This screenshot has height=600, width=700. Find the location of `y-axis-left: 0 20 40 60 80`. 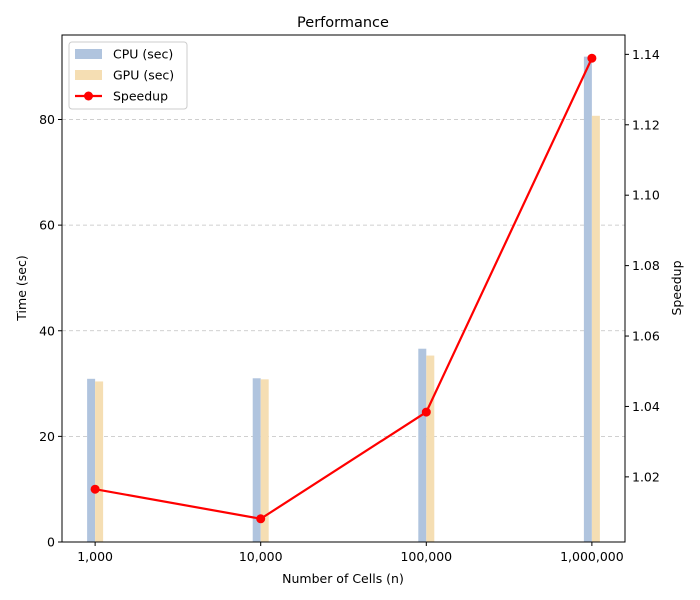

y-axis-left: 0 20 40 60 80 is located at coordinates (50, 331).